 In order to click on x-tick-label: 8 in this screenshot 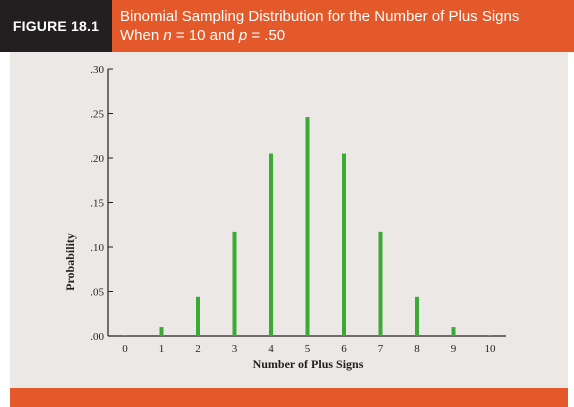, I will do `click(417, 349)`.